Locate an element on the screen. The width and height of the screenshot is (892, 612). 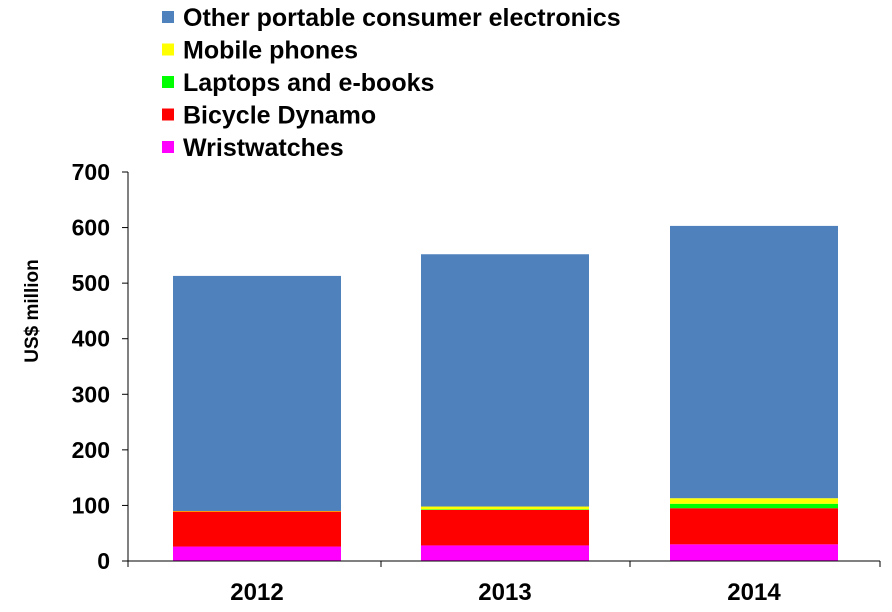
legend-label-laptops-and-e-books: Laptops and e-books is located at coordinates (308, 83).